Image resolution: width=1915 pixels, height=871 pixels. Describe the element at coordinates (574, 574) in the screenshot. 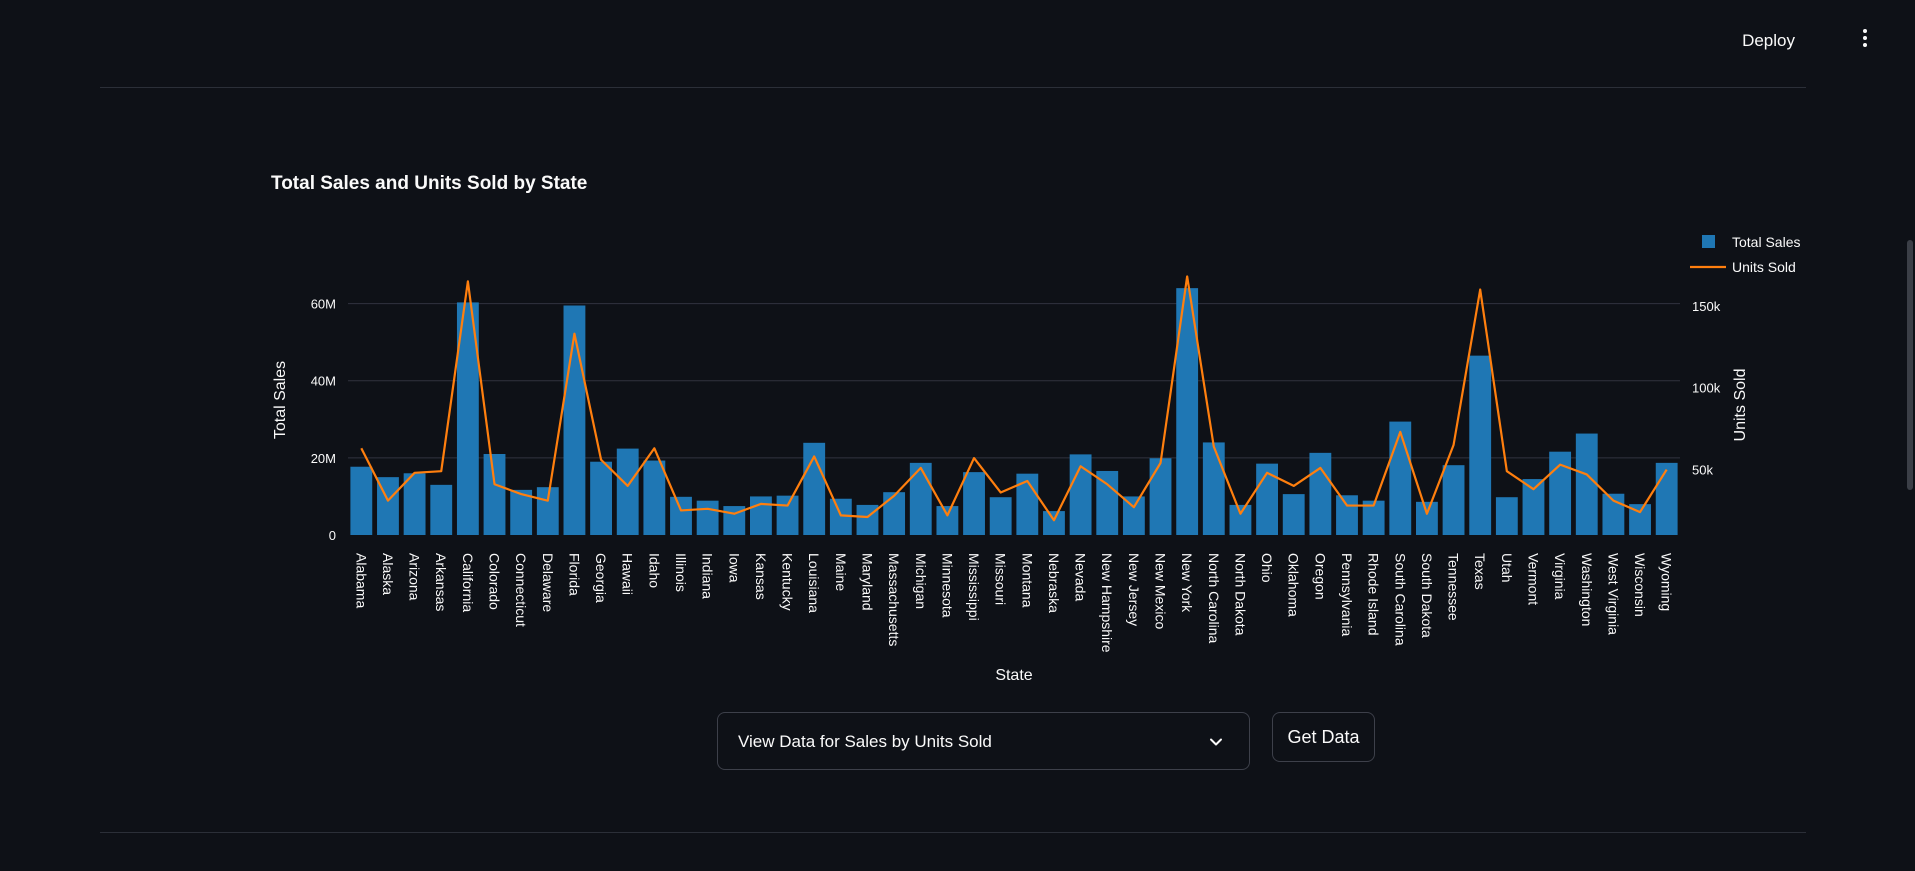

I see `x-tick-label: Florida` at that location.